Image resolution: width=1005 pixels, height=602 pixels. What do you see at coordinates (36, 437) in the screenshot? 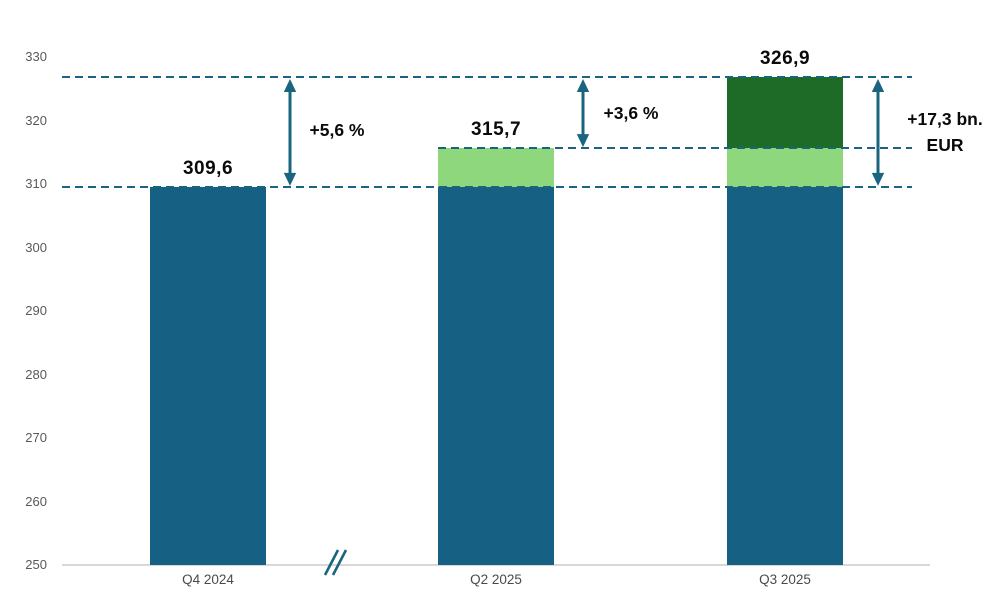
I see `y-axis-tick-label: 270` at bounding box center [36, 437].